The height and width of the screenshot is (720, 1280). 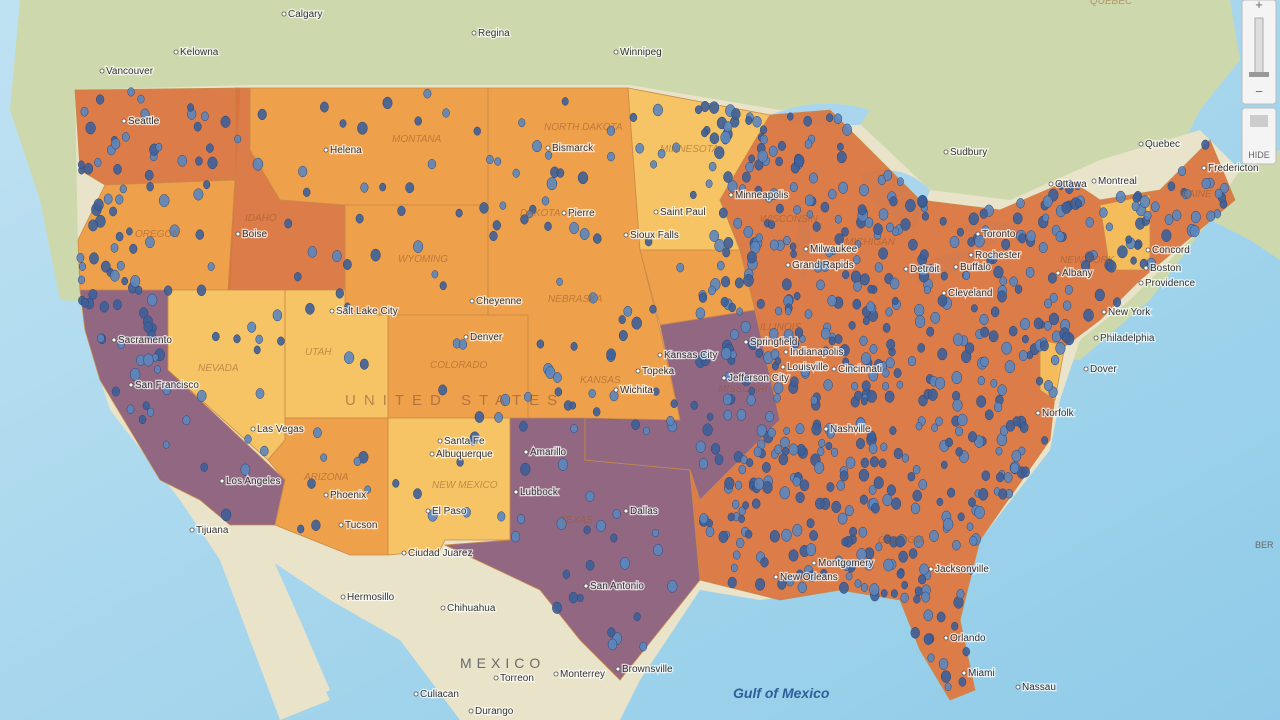 What do you see at coordinates (1259, 155) in the screenshot?
I see `hide-button: HIDE` at bounding box center [1259, 155].